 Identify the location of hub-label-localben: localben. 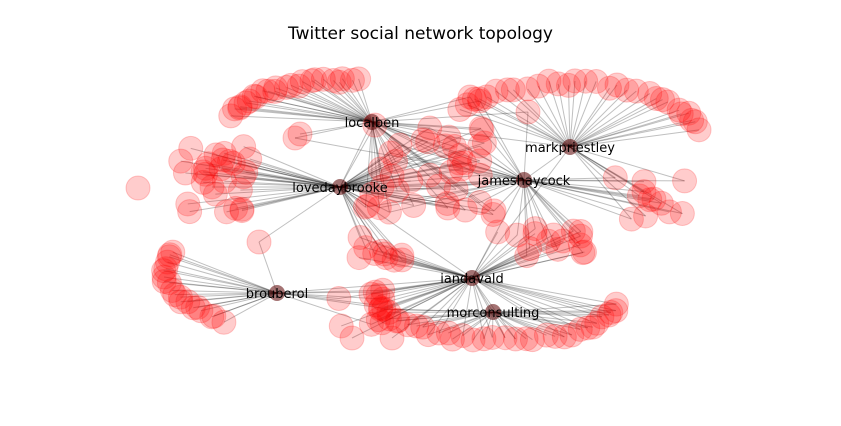
(372, 123).